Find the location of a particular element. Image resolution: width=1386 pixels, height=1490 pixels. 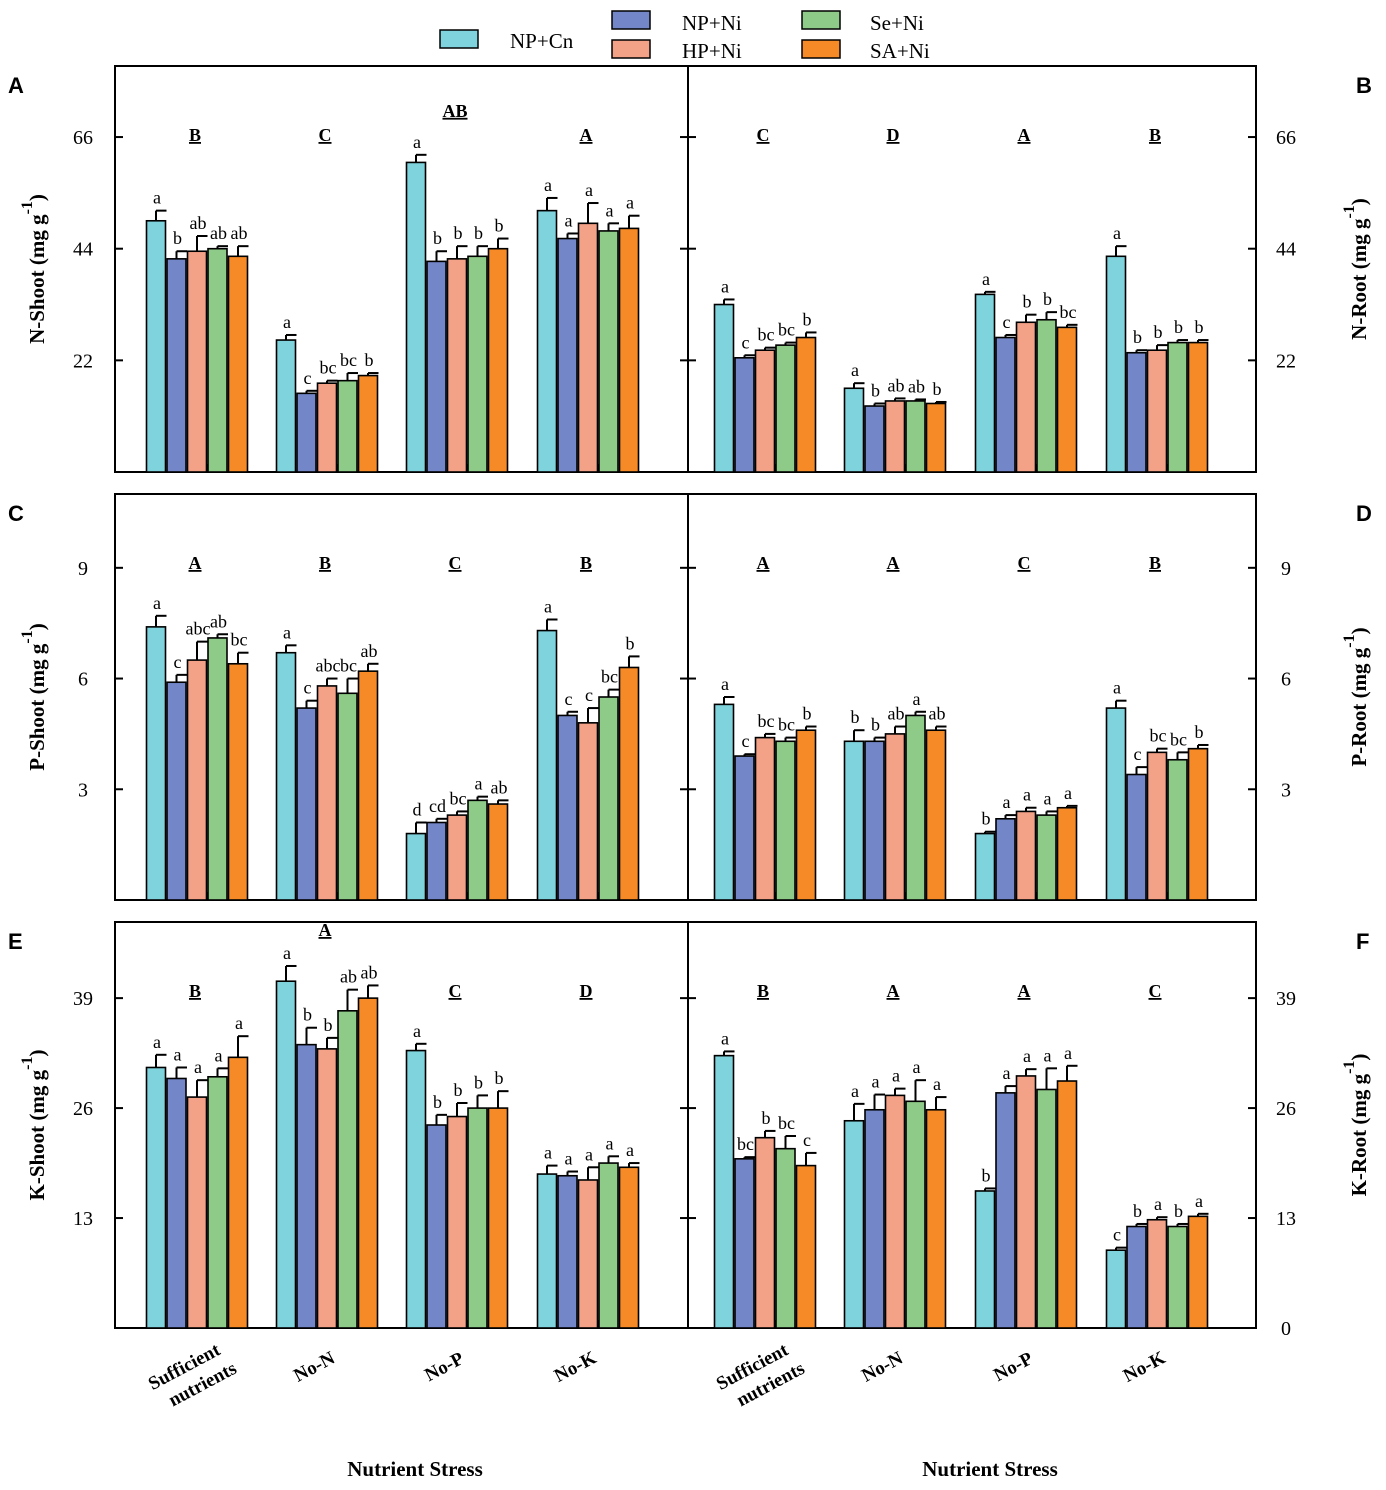

x-axis-title-left: Nutrient Stress is located at coordinates (415, 1469).